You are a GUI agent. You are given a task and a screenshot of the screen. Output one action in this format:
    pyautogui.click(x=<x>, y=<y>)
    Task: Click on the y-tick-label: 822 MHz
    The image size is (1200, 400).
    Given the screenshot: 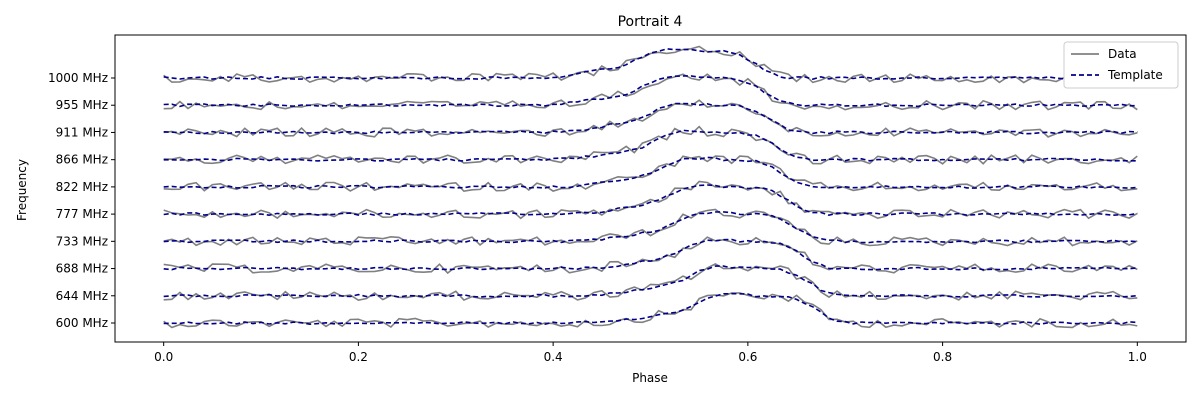 What is the action you would take?
    pyautogui.click(x=82, y=187)
    